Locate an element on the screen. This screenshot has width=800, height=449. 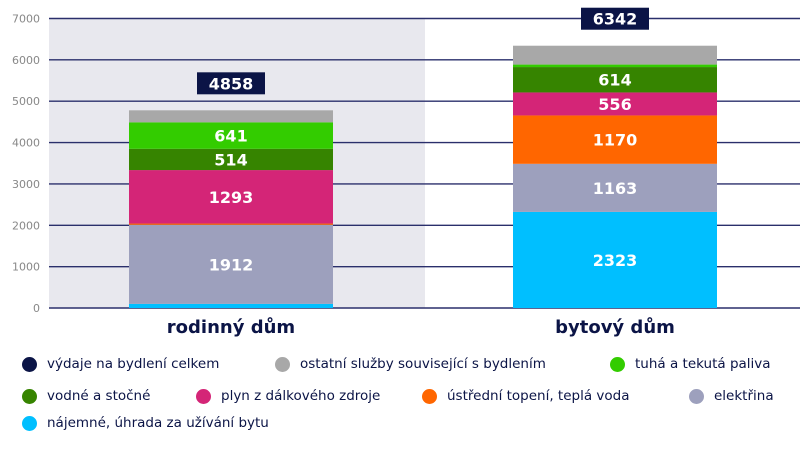
data-label: 1170 is located at coordinates (615, 140).